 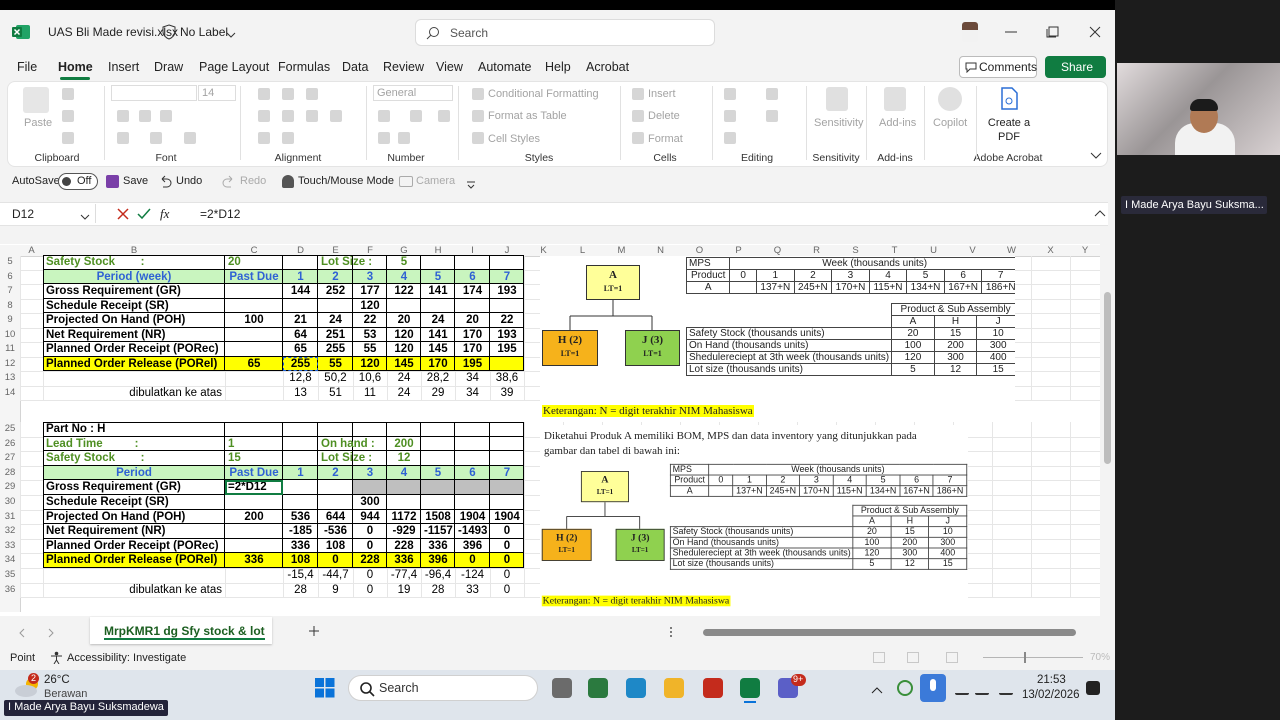 What do you see at coordinates (50, 213) in the screenshot?
I see `name-box` at bounding box center [50, 213].